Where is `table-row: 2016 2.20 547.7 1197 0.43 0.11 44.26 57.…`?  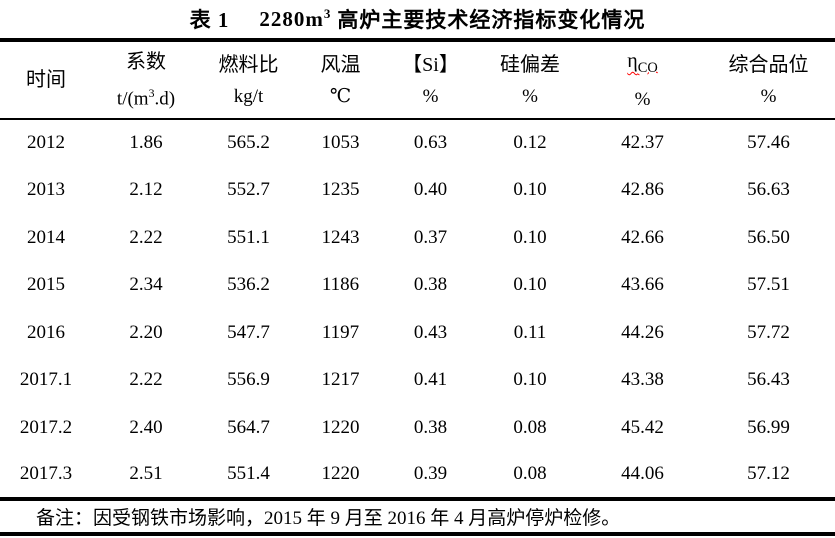 table-row: 2016 2.20 547.7 1197 0.43 0.11 44.26 57.… is located at coordinates (417, 333).